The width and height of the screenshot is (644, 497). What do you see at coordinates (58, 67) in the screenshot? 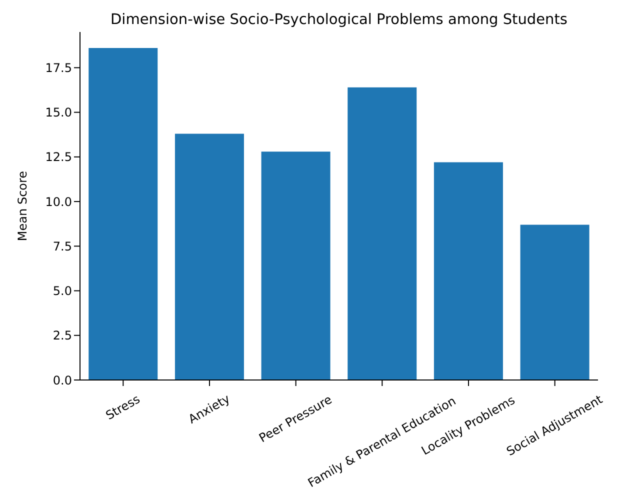
I see `y-tick-label: 17.5` at bounding box center [58, 67].